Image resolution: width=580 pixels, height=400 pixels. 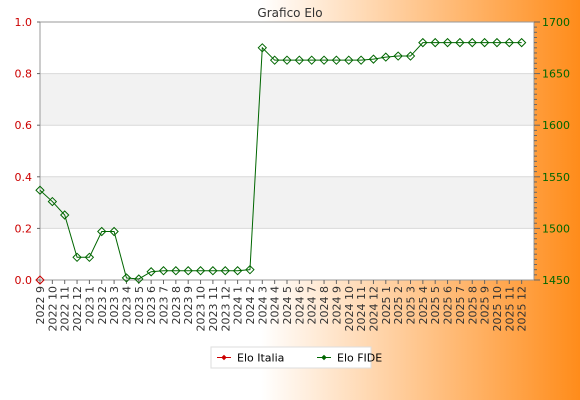 What do you see at coordinates (102, 305) in the screenshot?
I see `x-axis-tick-label: 2023 2` at bounding box center [102, 305].